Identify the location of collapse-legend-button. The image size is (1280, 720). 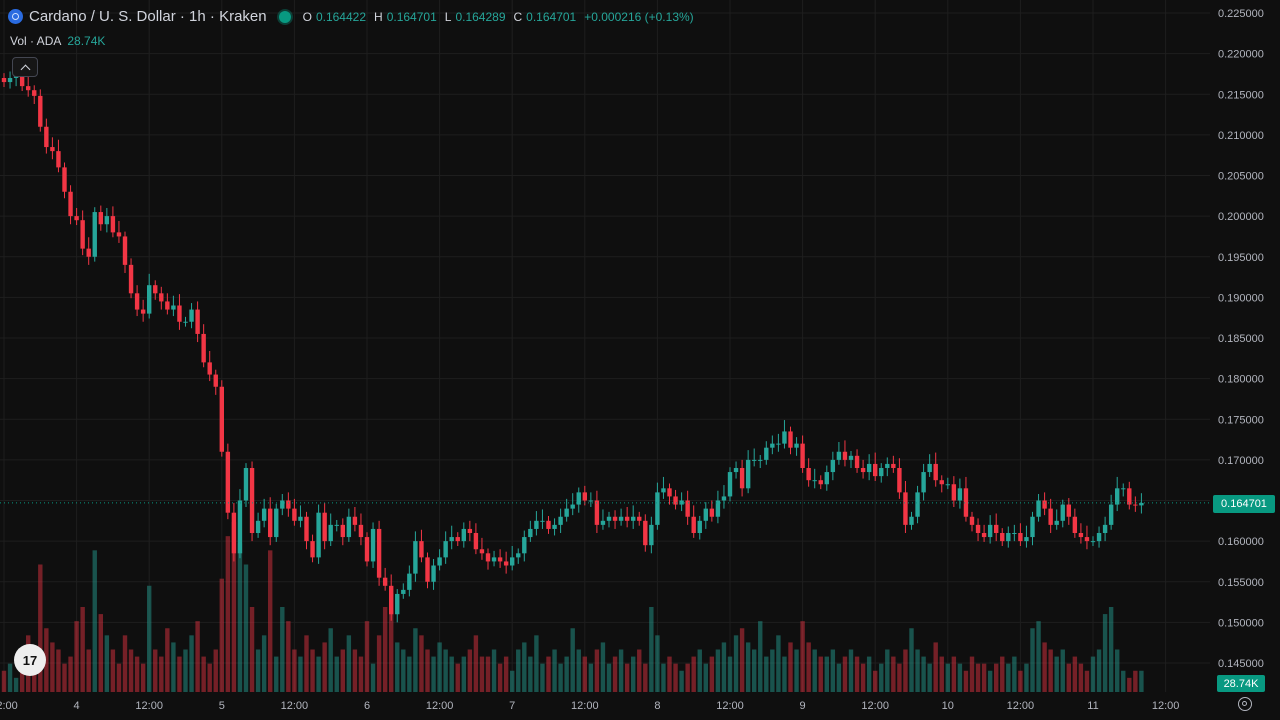
(25, 67).